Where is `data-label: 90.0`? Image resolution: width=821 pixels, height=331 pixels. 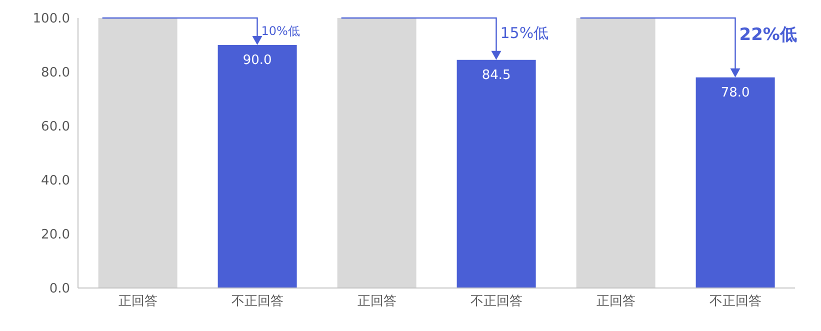
data-label: 90.0 is located at coordinates (257, 60).